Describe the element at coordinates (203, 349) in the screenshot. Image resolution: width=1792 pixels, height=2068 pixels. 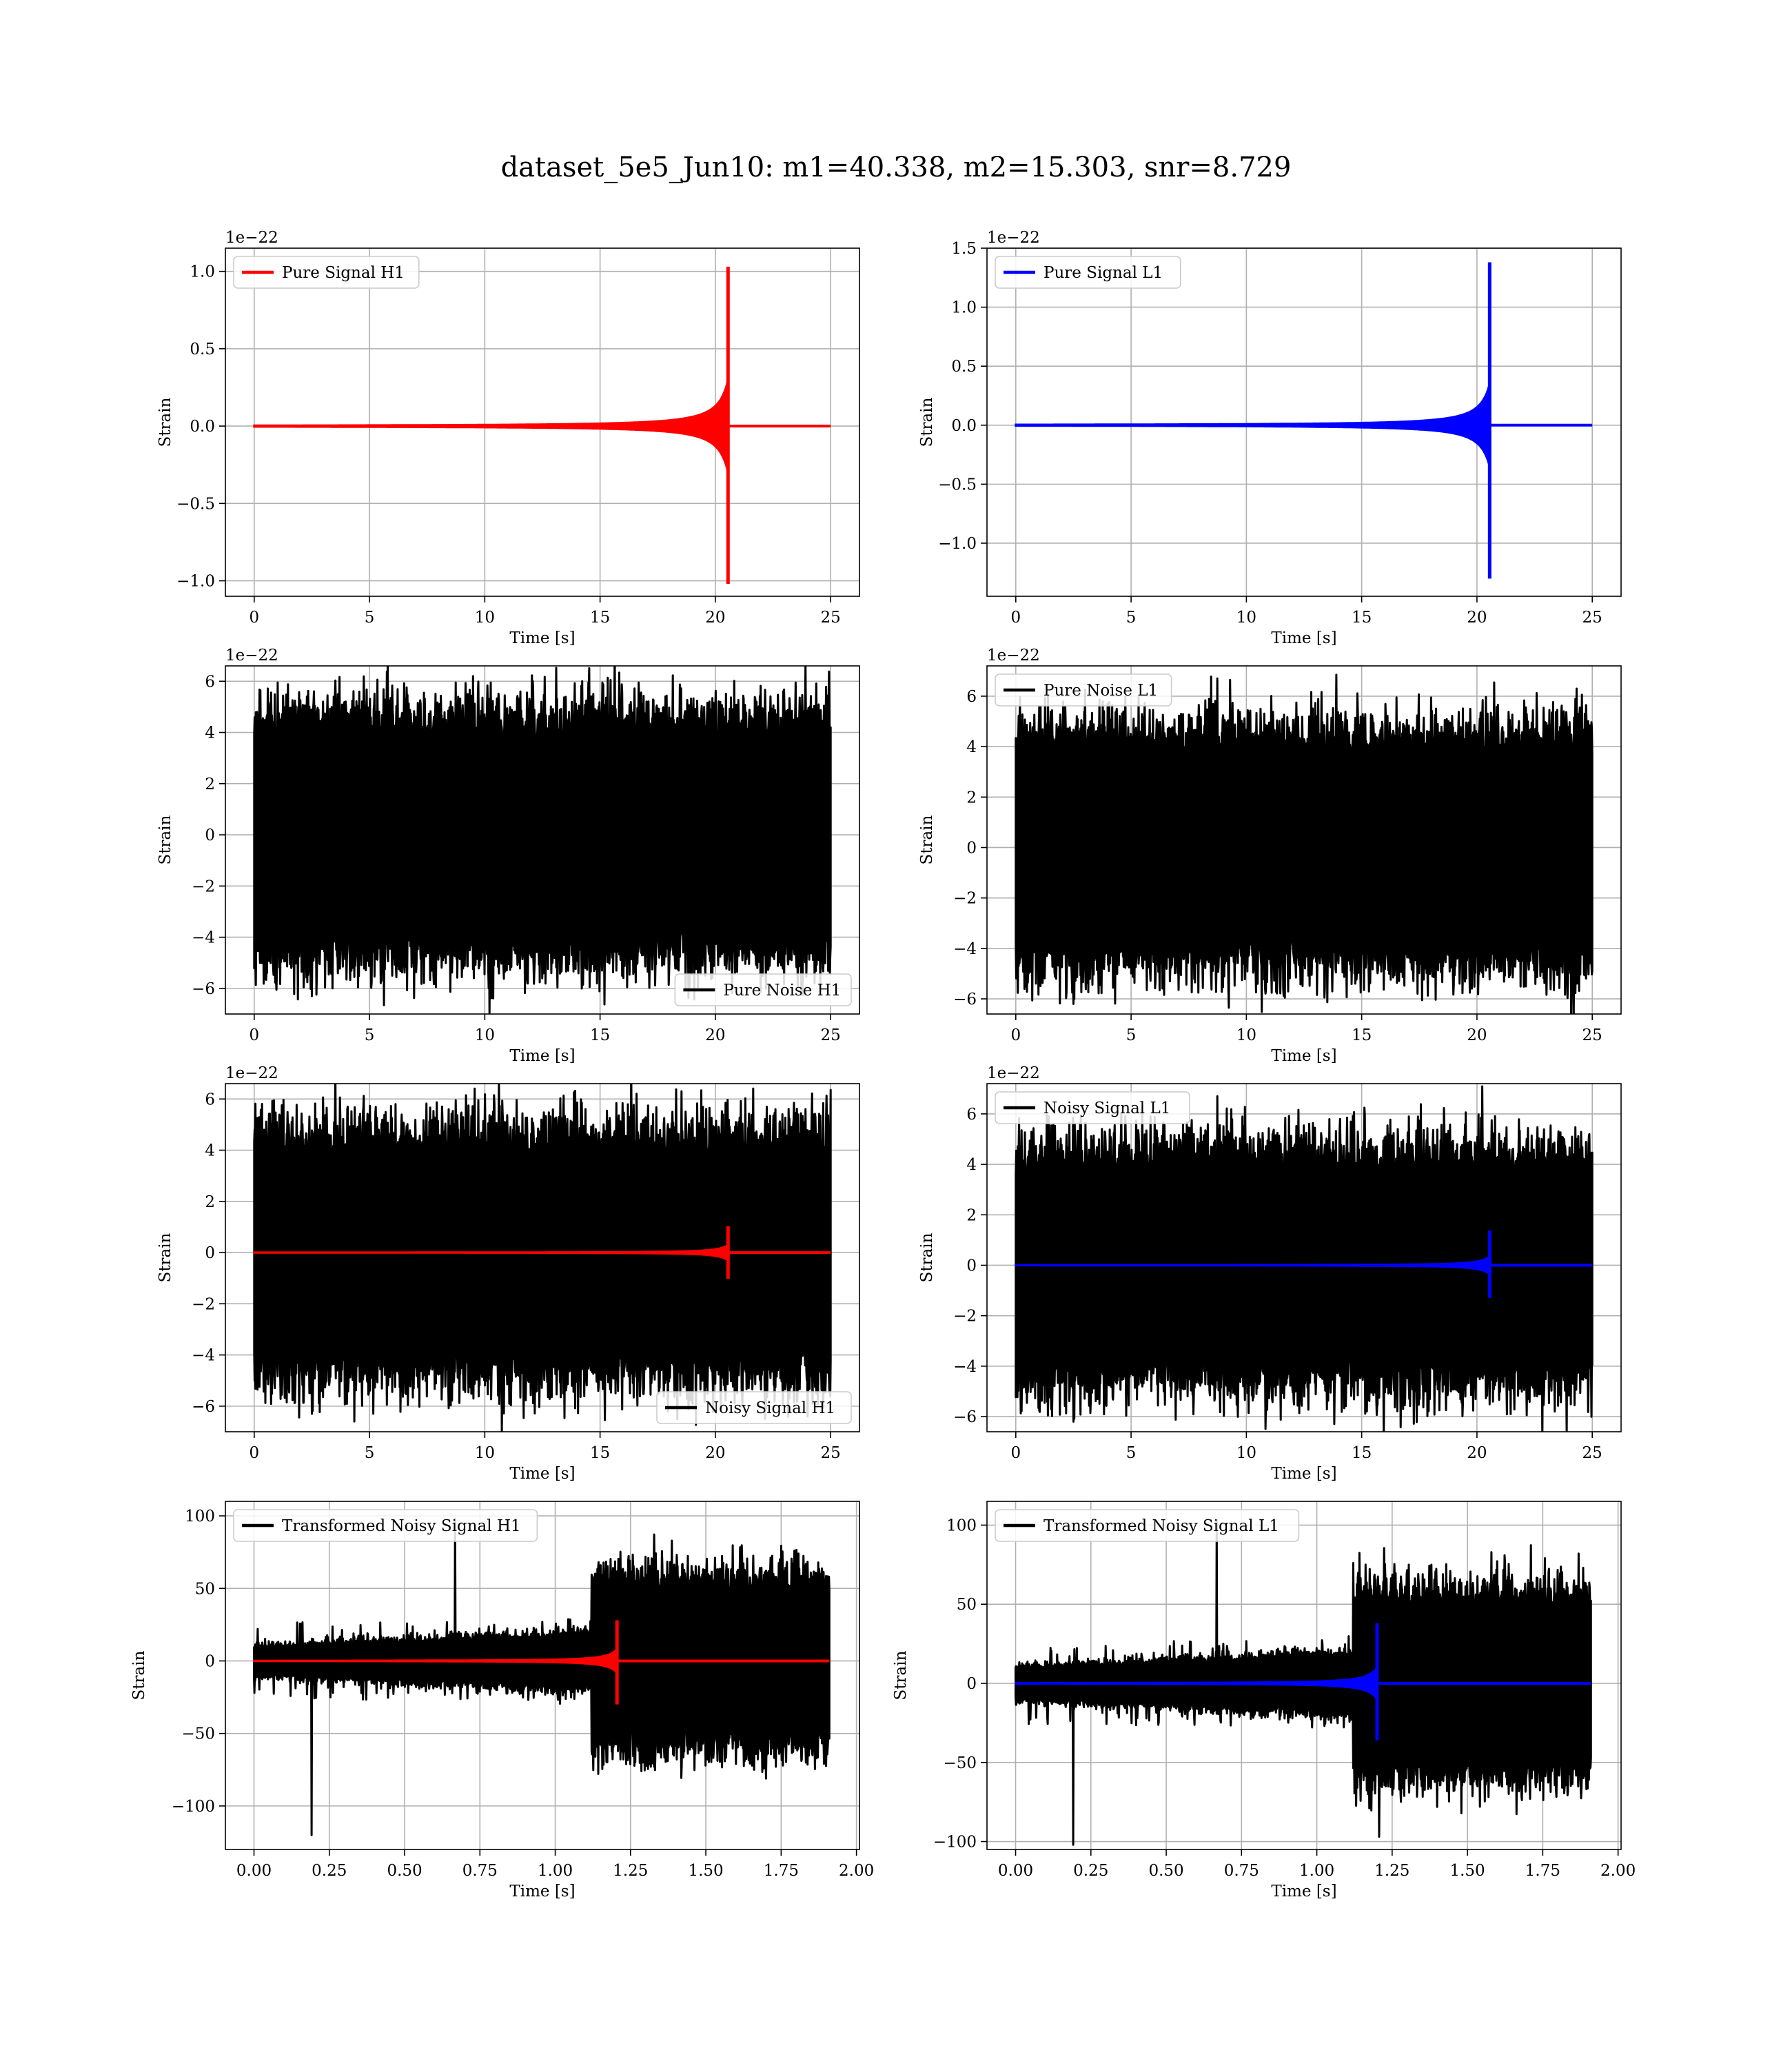
I see `y-tick-label: 0.5` at that location.